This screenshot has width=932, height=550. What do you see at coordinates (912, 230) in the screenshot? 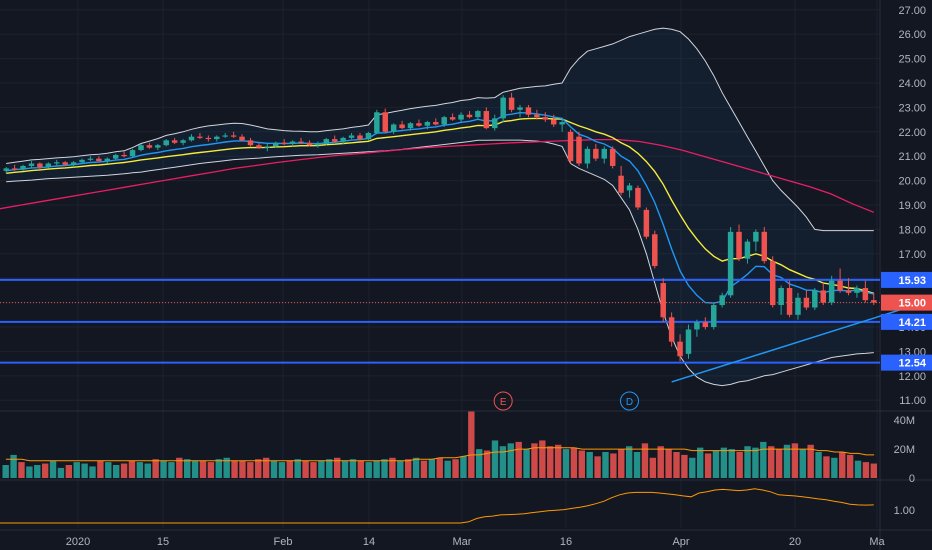
I see `price-axis-label: 18.00` at bounding box center [912, 230].